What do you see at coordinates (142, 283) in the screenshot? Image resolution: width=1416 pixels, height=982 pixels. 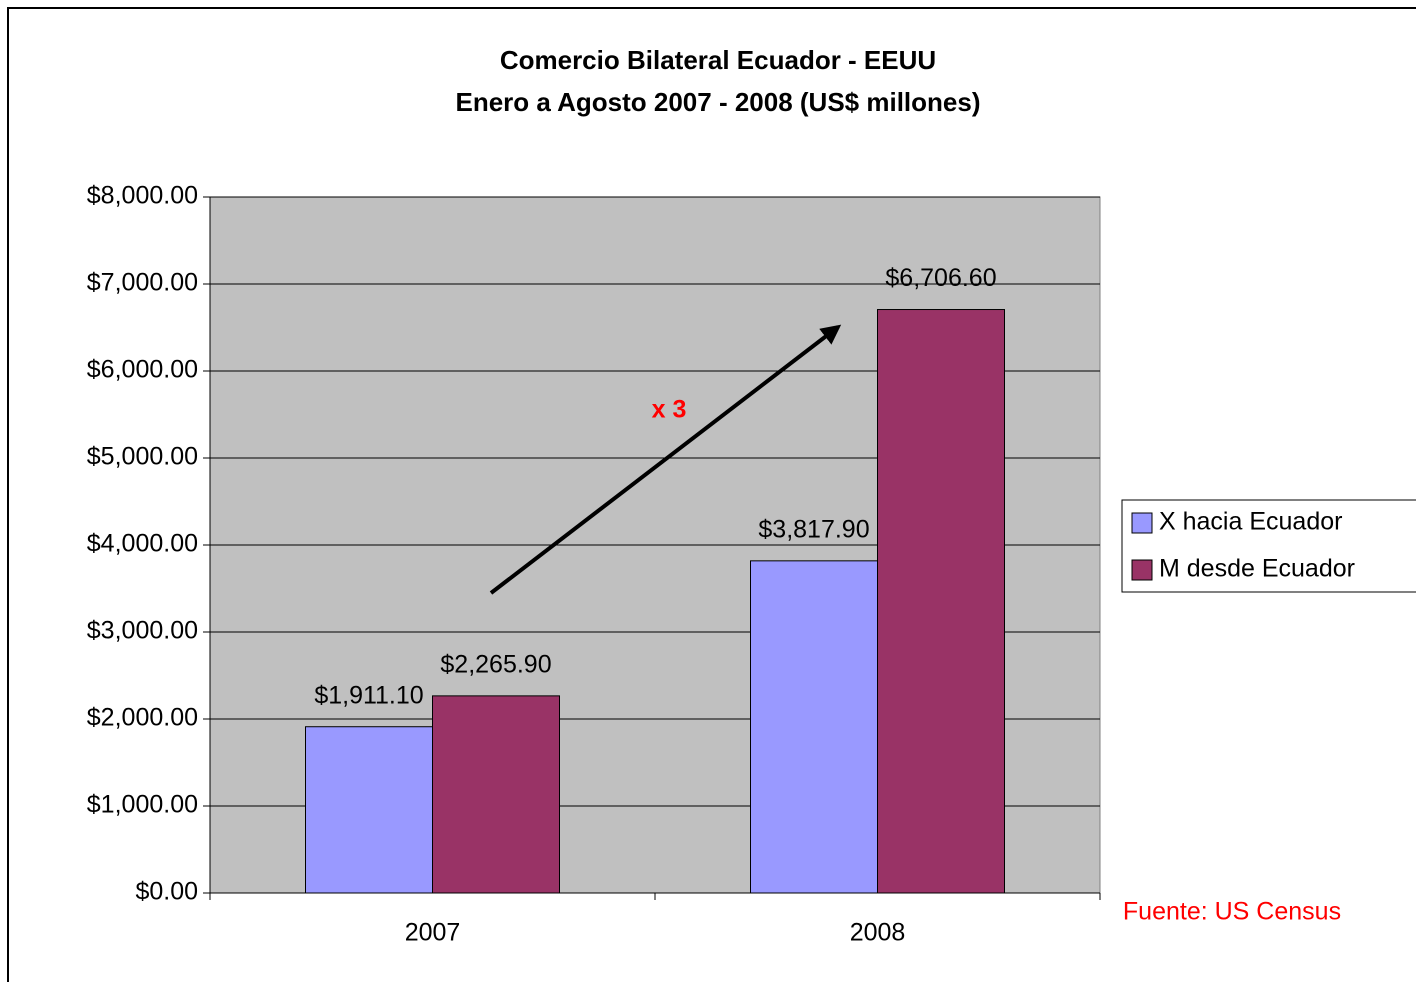 I see `y-tick-label: $7,000.00` at bounding box center [142, 283].